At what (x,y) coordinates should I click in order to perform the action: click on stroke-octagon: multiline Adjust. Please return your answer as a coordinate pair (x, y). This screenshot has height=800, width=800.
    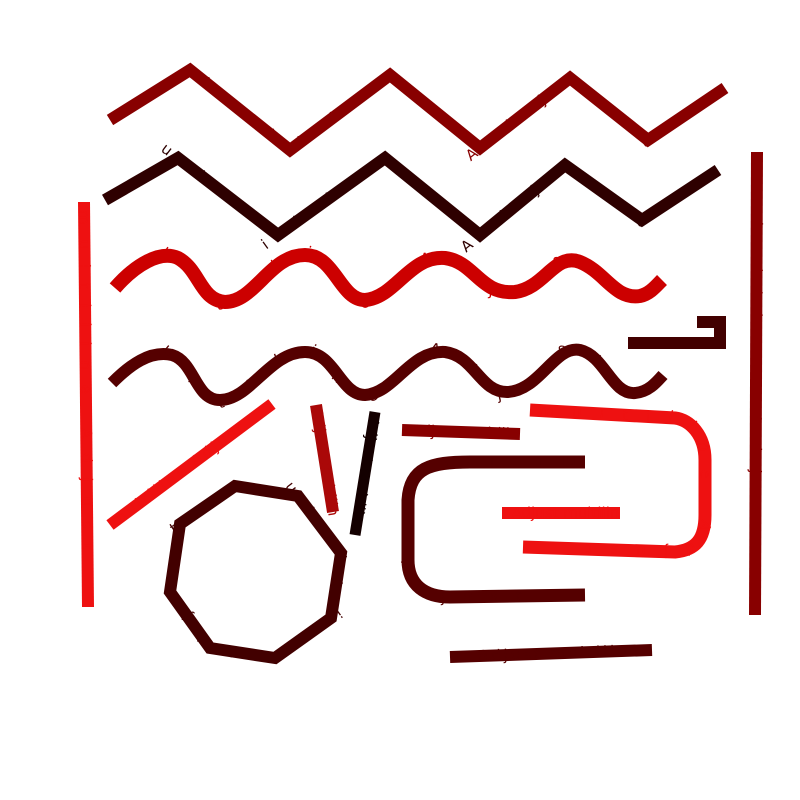
    Looking at the image, I should click on (254, 575).